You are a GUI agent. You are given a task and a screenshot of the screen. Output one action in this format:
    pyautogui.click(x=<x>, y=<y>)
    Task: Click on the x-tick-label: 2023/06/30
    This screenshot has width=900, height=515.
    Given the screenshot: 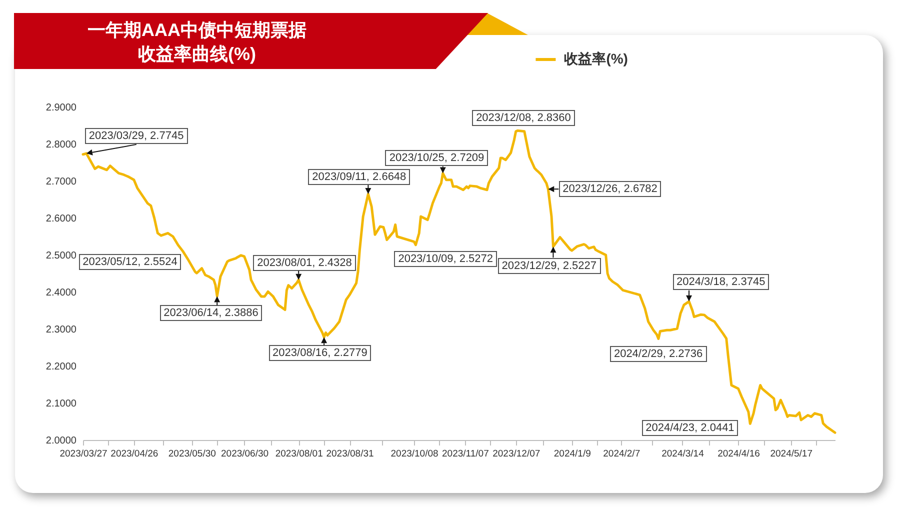 What is the action you would take?
    pyautogui.click(x=244, y=454)
    